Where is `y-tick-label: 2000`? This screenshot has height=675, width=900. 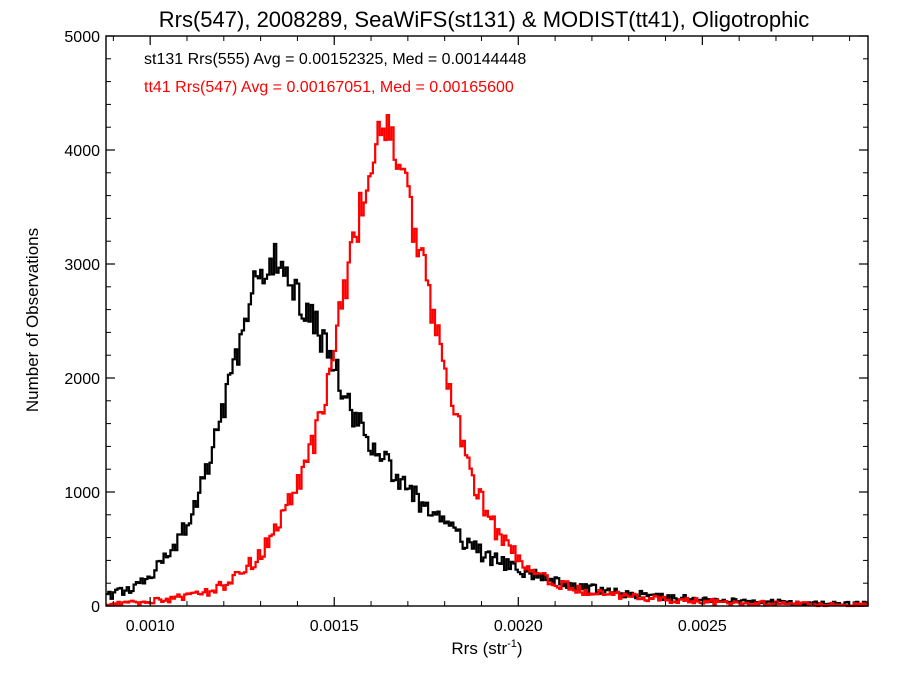
y-tick-label: 2000 is located at coordinates (82, 379).